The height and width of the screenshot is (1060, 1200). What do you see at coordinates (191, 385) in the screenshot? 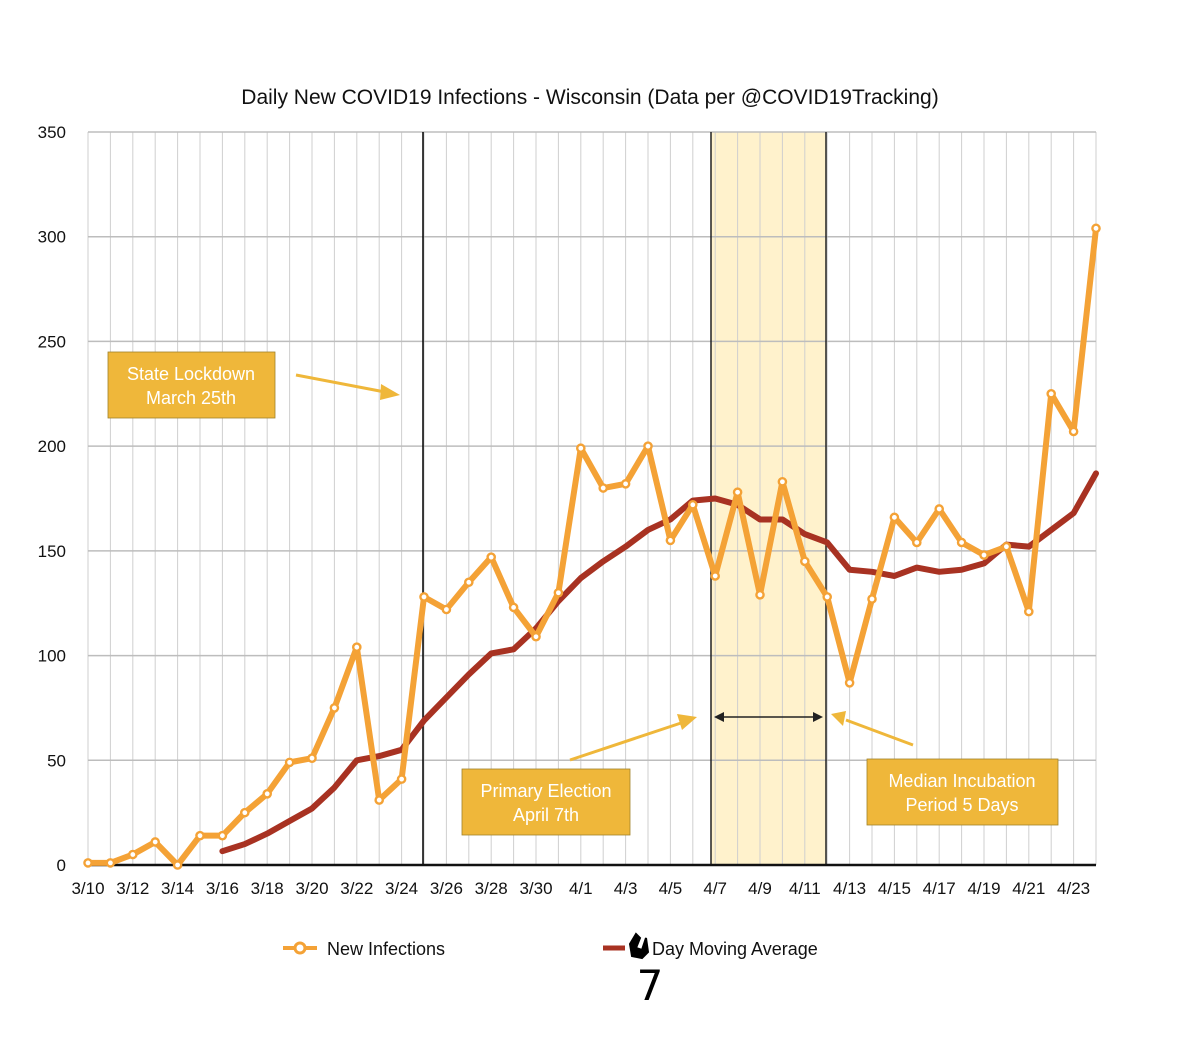
I see `lockdown-annotation-box` at bounding box center [191, 385].